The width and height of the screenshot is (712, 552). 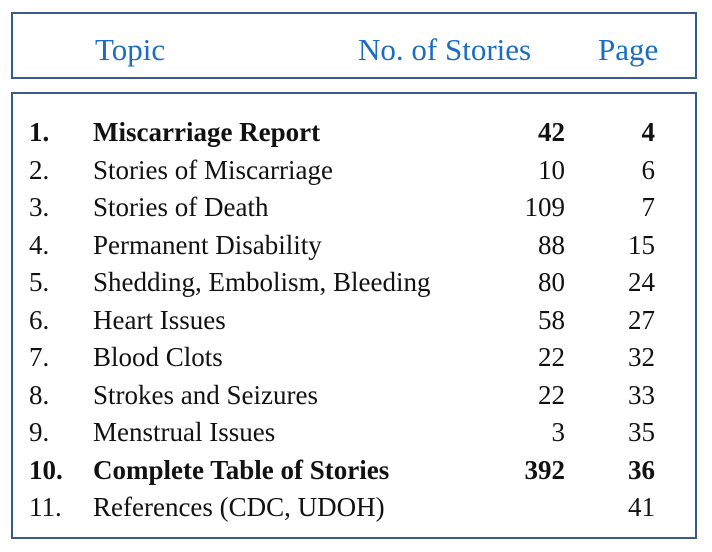 I want to click on stories-column-header: No. of Stories, so click(x=445, y=49).